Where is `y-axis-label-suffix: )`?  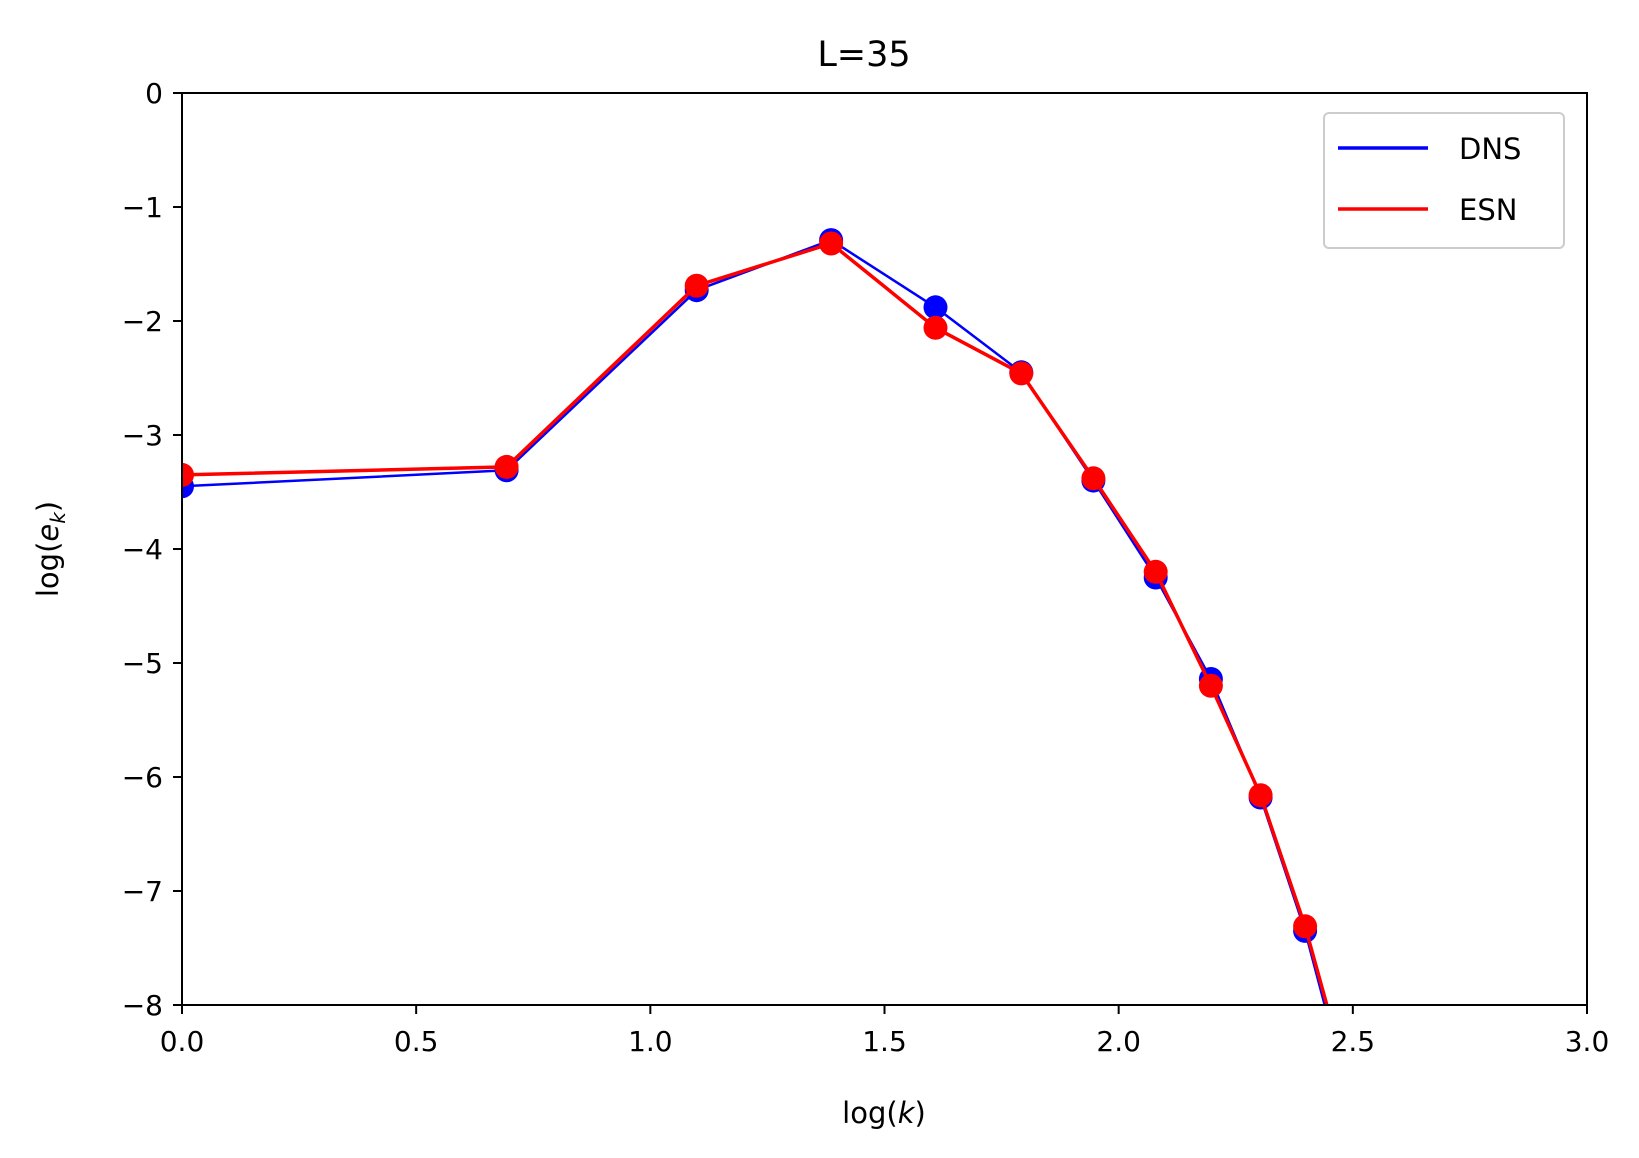
y-axis-label-suffix: ) is located at coordinates (48, 506).